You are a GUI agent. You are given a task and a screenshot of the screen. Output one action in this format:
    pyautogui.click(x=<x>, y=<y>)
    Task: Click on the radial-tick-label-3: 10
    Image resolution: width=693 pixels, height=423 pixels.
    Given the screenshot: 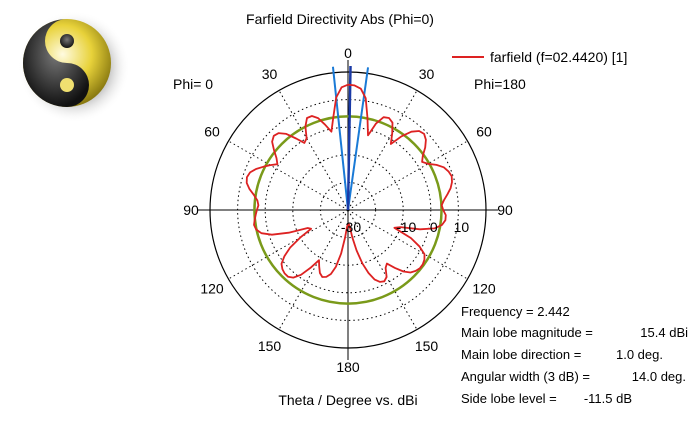 What is the action you would take?
    pyautogui.click(x=462, y=227)
    